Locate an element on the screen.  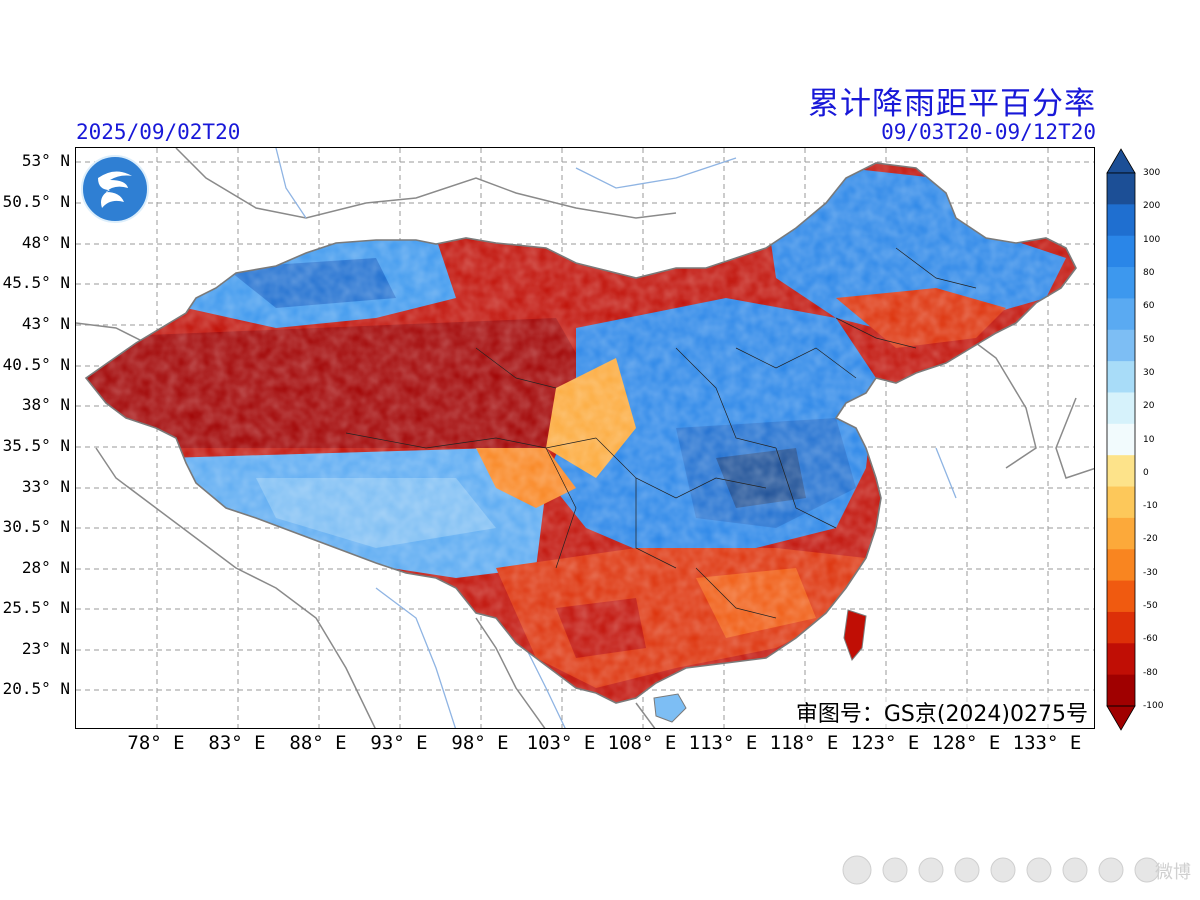
lat-tick-label: 45.5° N is located at coordinates (36, 282).